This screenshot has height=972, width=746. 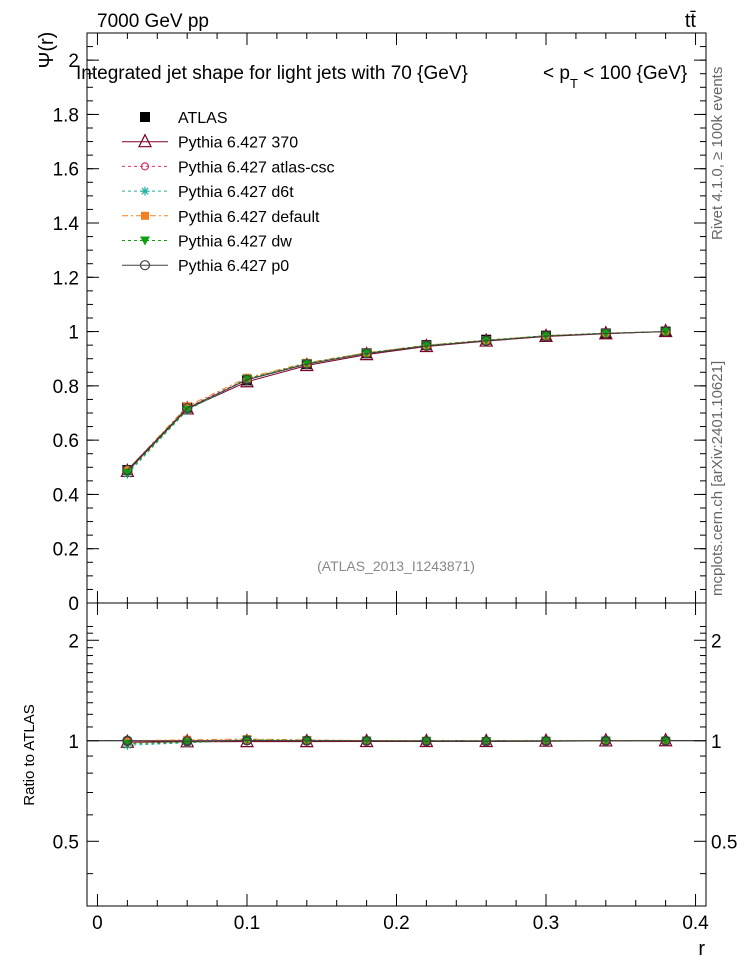 I want to click on mcplots-label: mcplots.cern.ch [arXiv:2401.10621], so click(x=717, y=478).